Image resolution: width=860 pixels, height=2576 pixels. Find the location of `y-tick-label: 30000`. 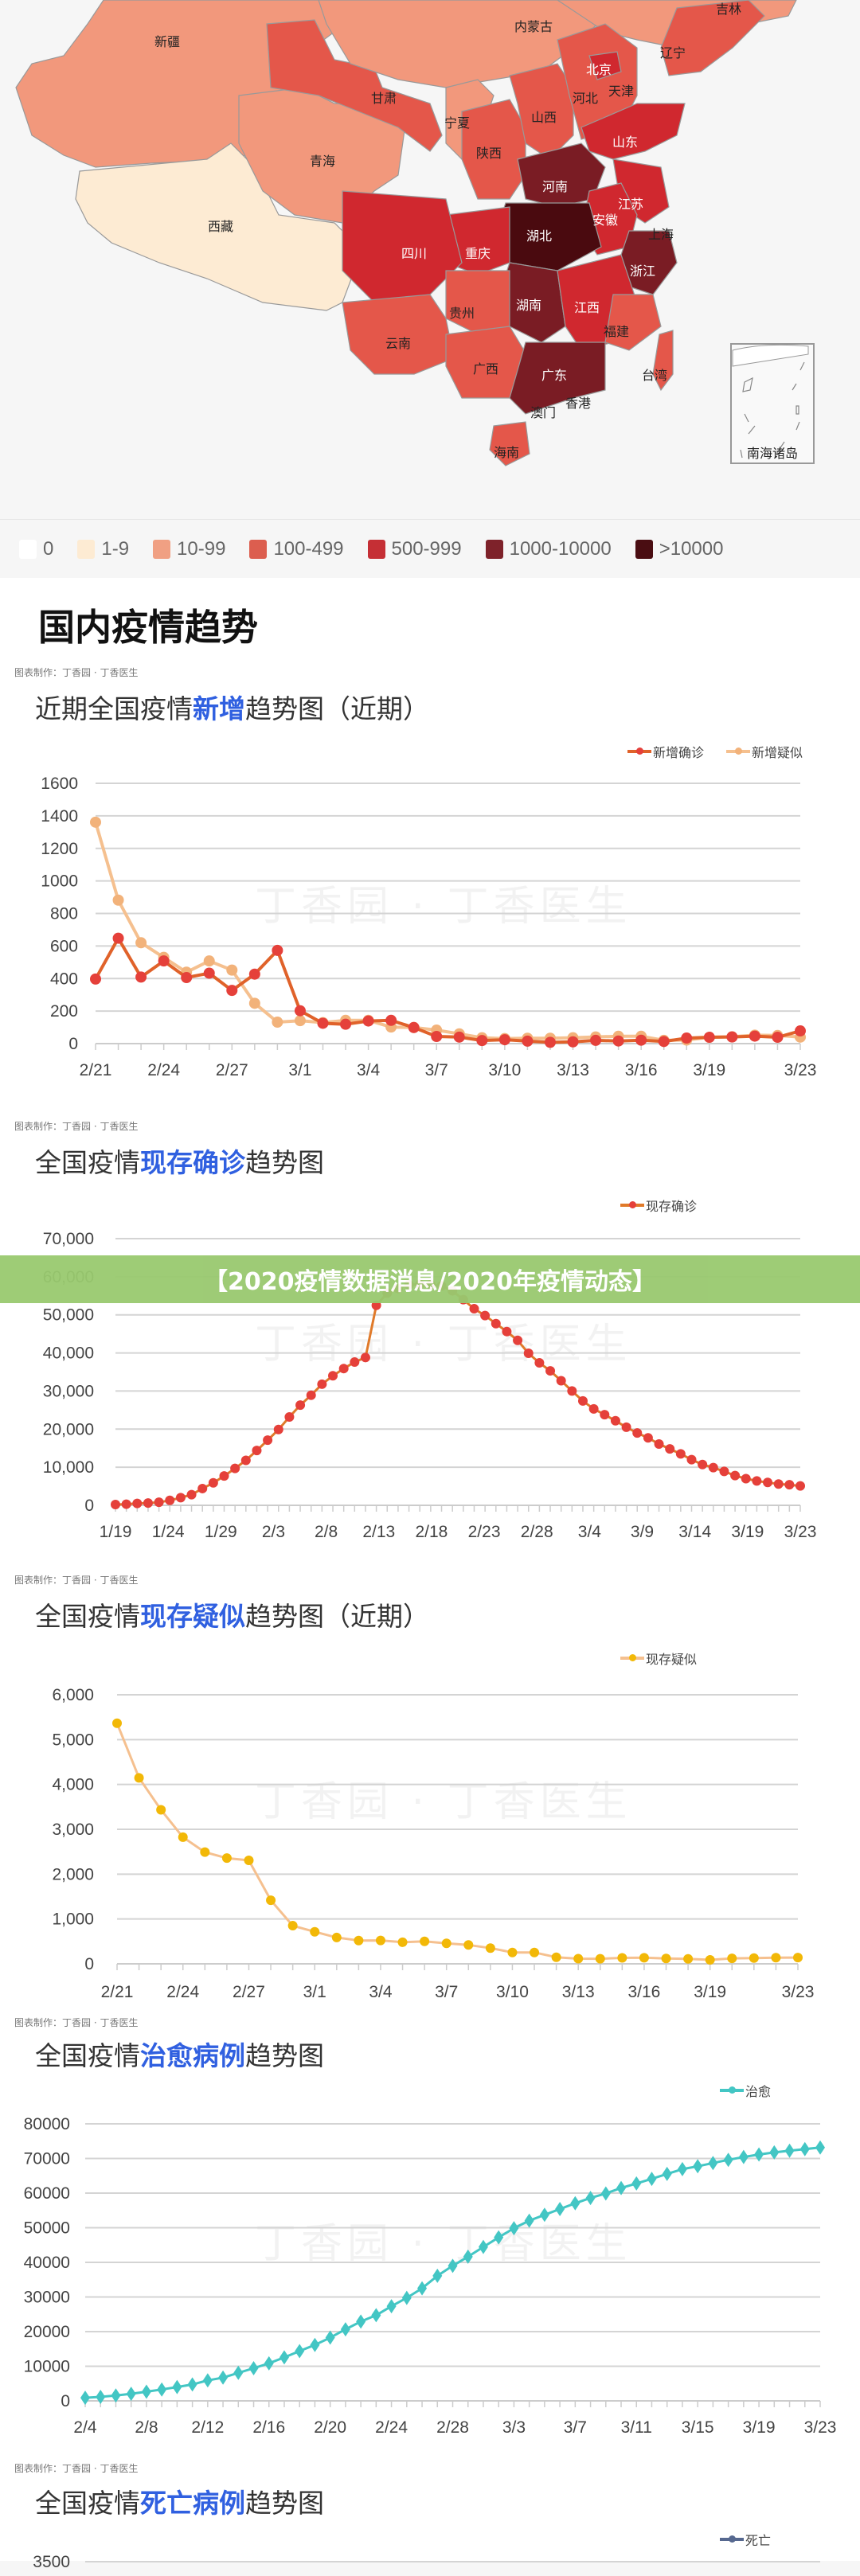

y-tick-label: 30000 is located at coordinates (47, 2298).